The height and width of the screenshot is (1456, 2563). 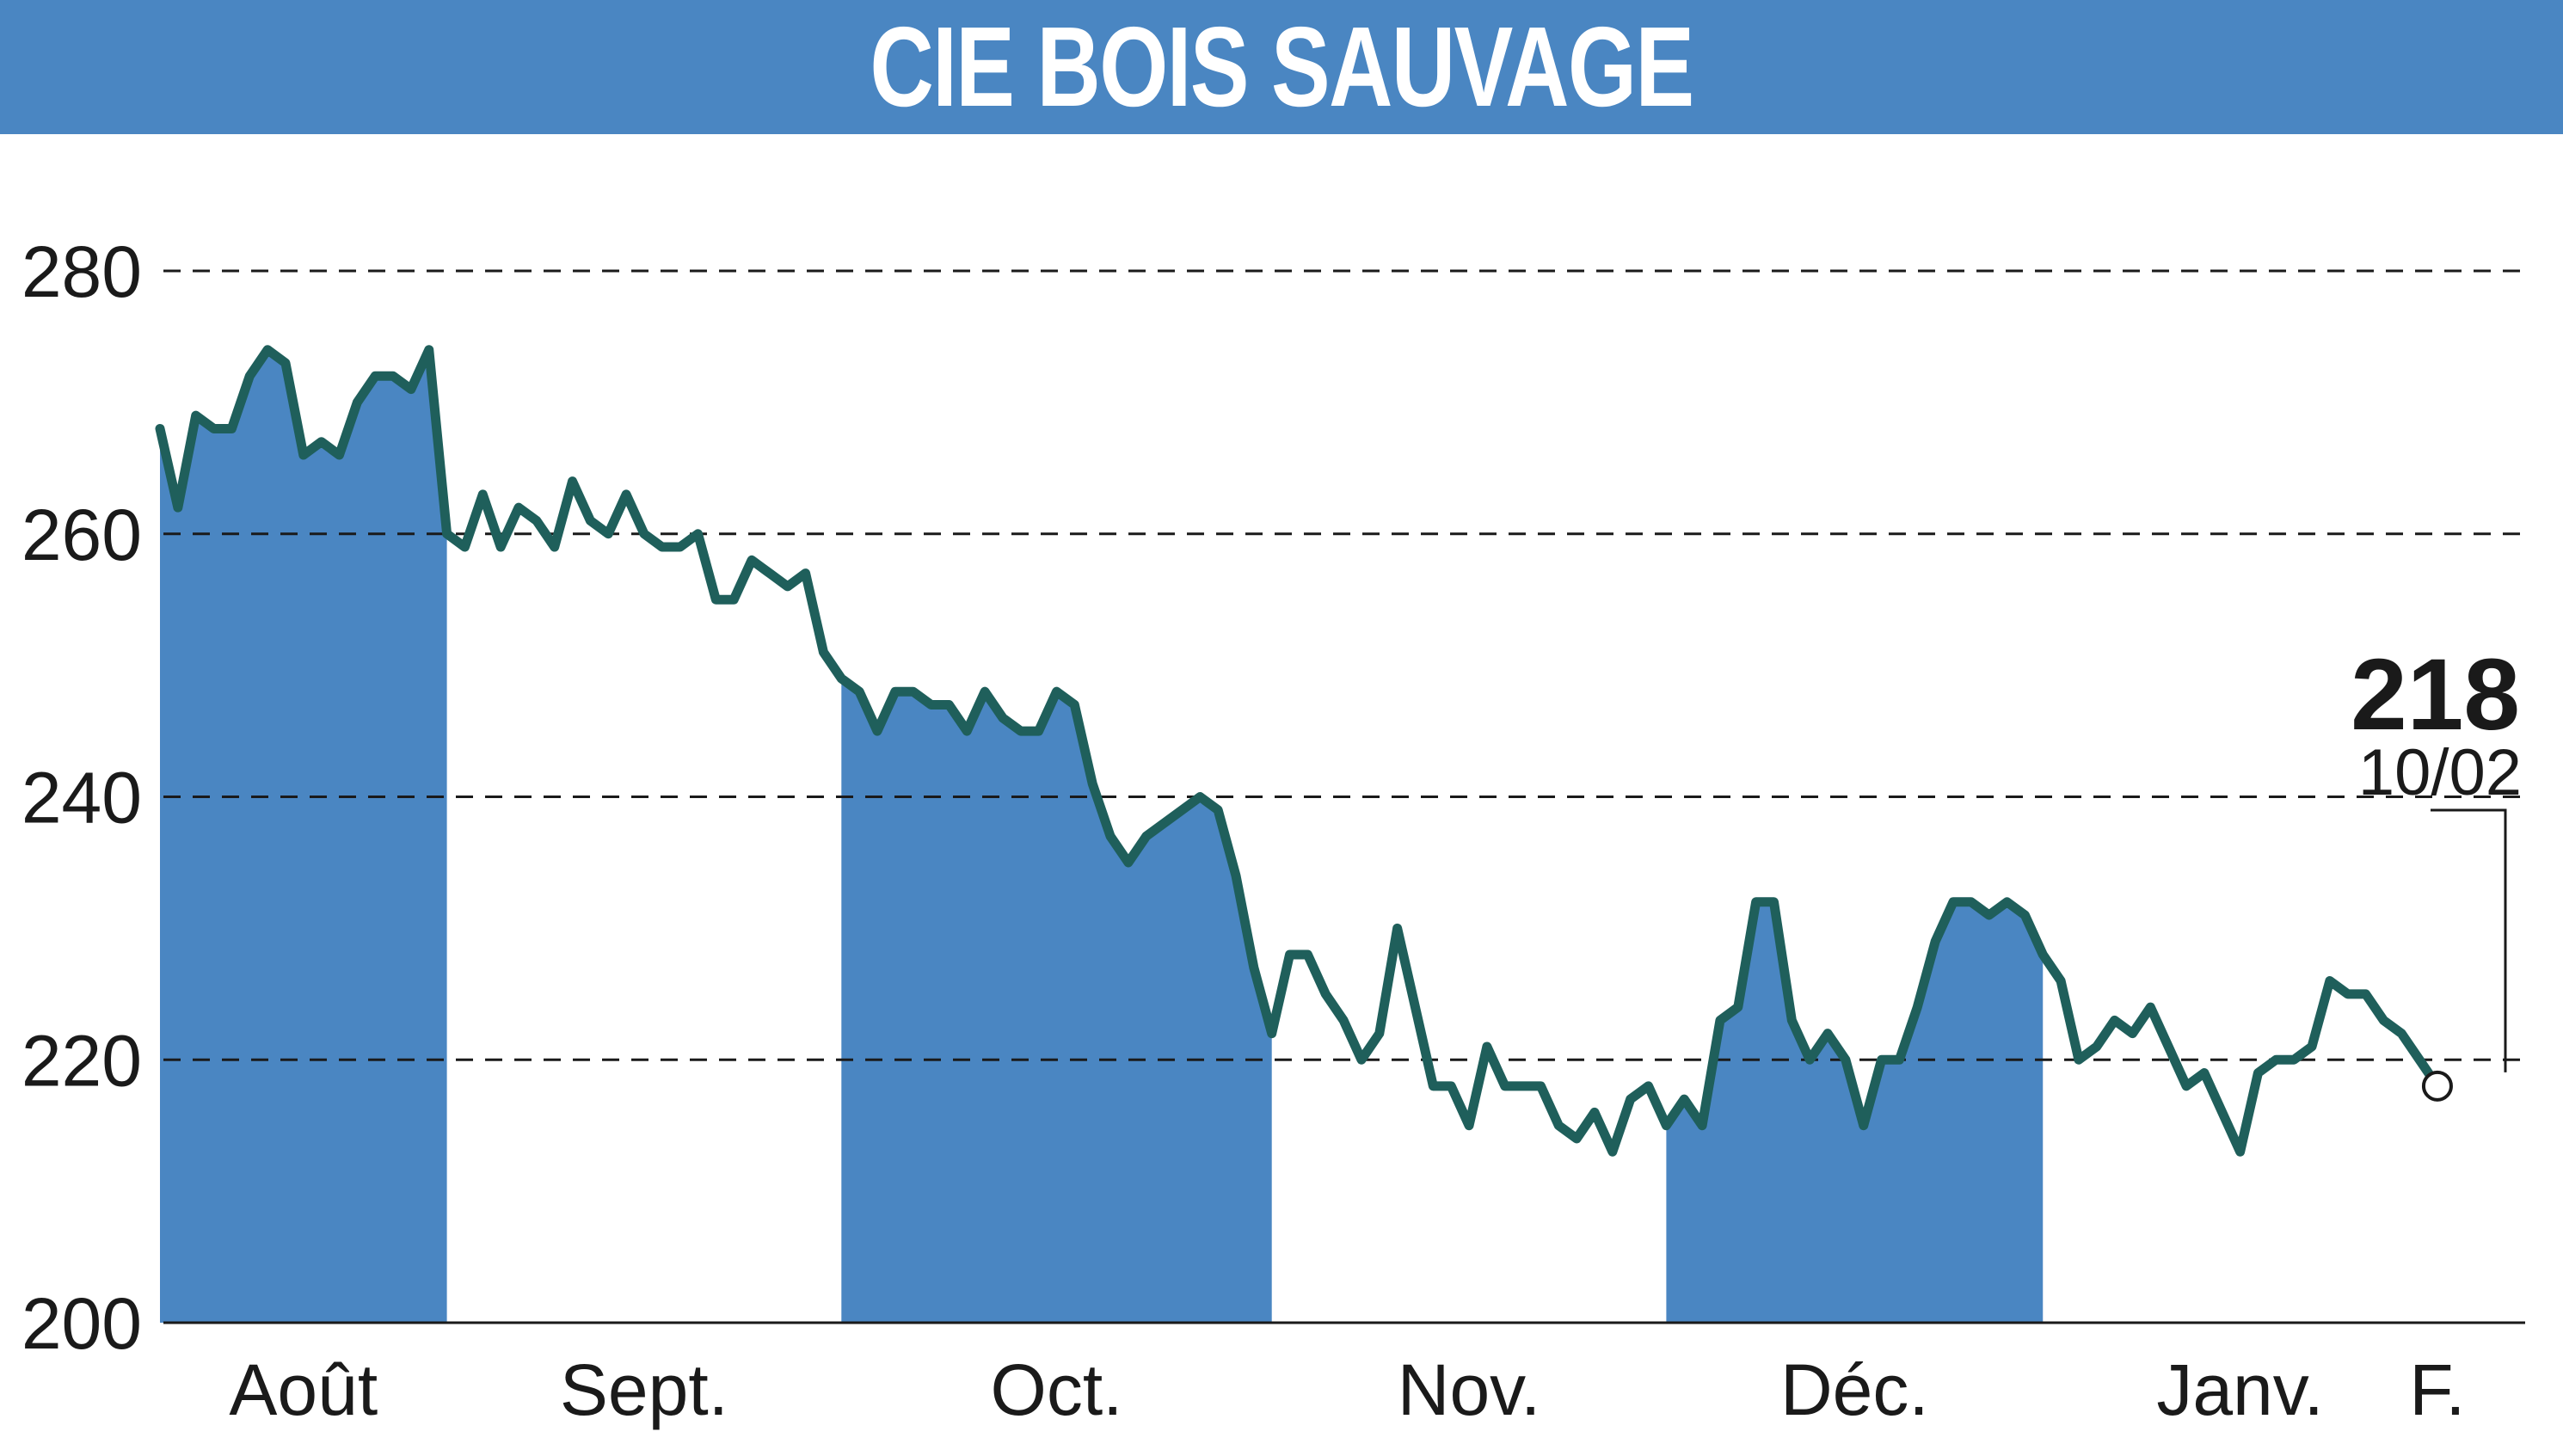 What do you see at coordinates (1347, 1390) in the screenshot?
I see `x-axis-month-labels: Août Sept. Oct. Nov. Déc. Janv. F.` at bounding box center [1347, 1390].